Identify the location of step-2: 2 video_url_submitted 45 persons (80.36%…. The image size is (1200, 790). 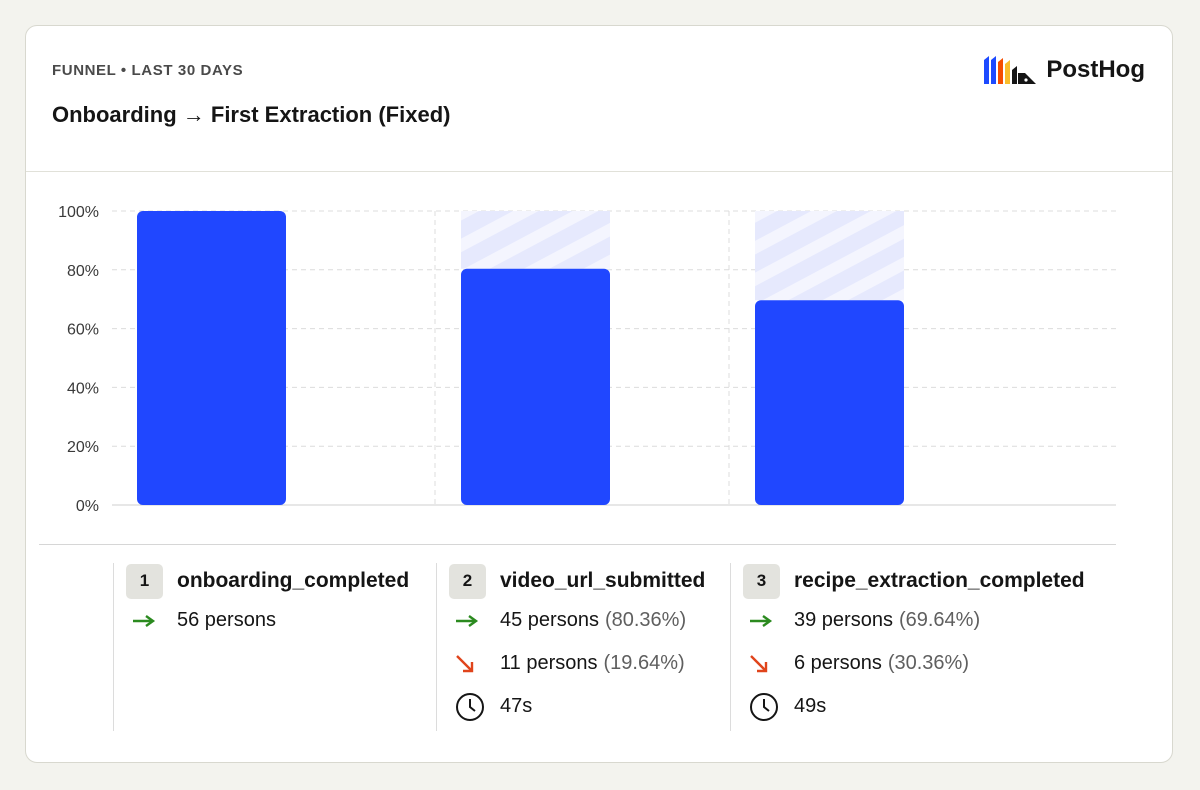
(583, 647).